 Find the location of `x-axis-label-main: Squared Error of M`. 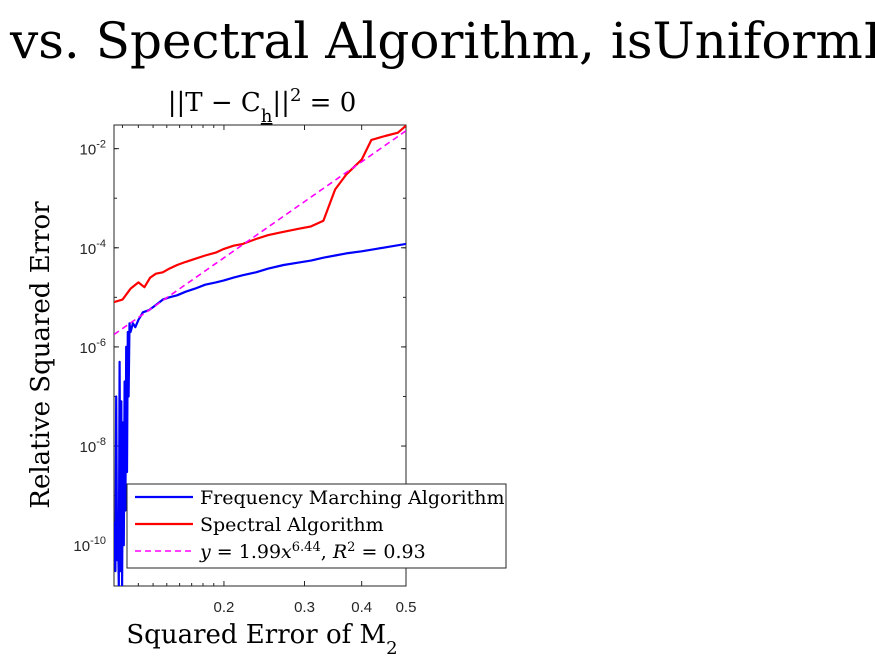

x-axis-label-main: Squared Error of M is located at coordinates (256, 635).